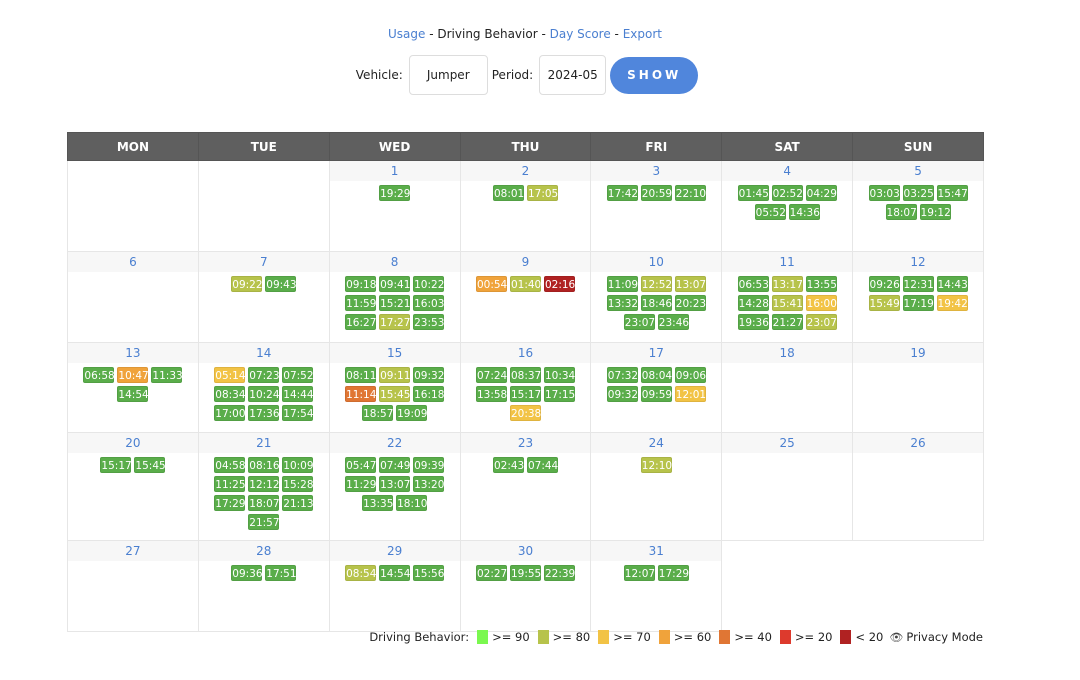 The image size is (1080, 680). I want to click on trip-badge: 19:12, so click(935, 212).